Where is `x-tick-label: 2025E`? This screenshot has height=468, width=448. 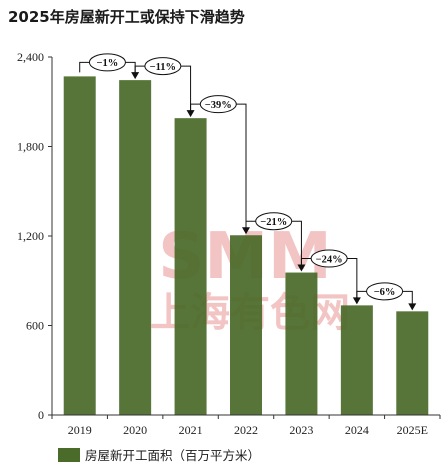 x-tick-label: 2025E is located at coordinates (412, 430).